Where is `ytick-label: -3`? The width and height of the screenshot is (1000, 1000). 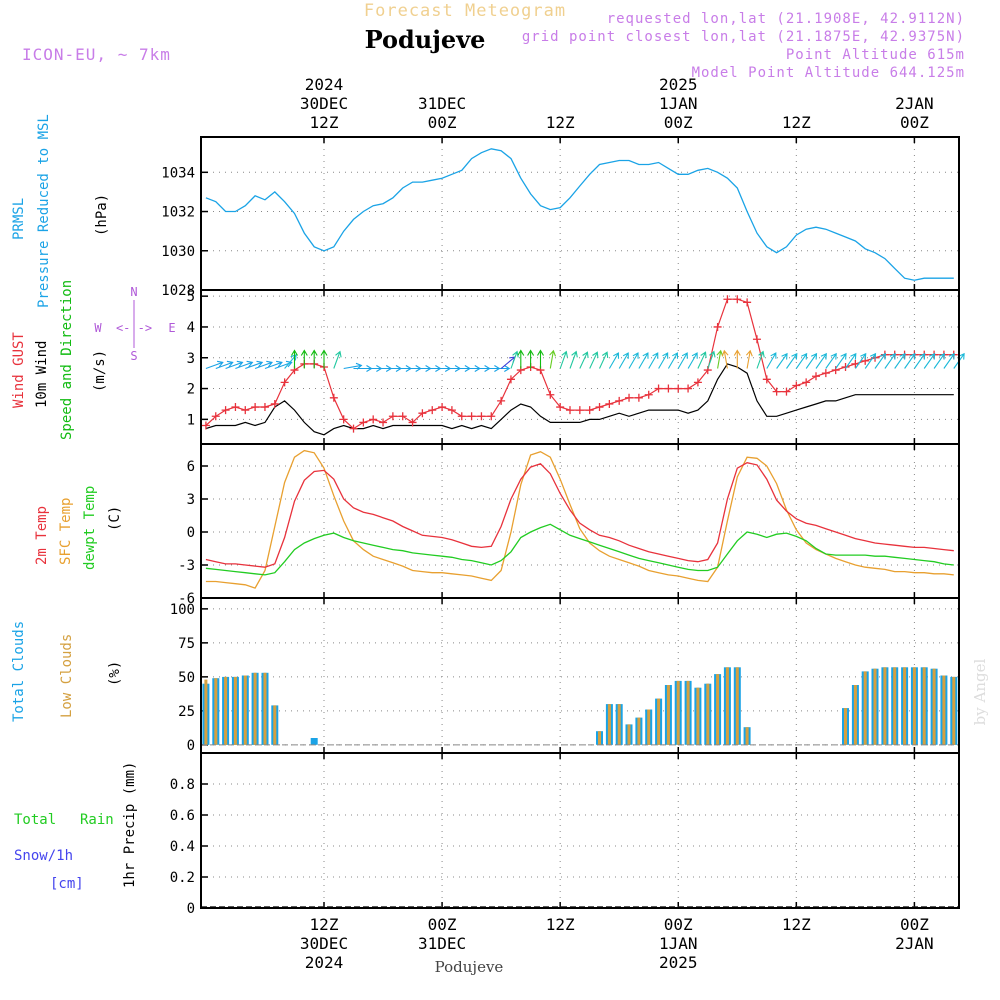
ytick-label: -3 is located at coordinates (186, 566).